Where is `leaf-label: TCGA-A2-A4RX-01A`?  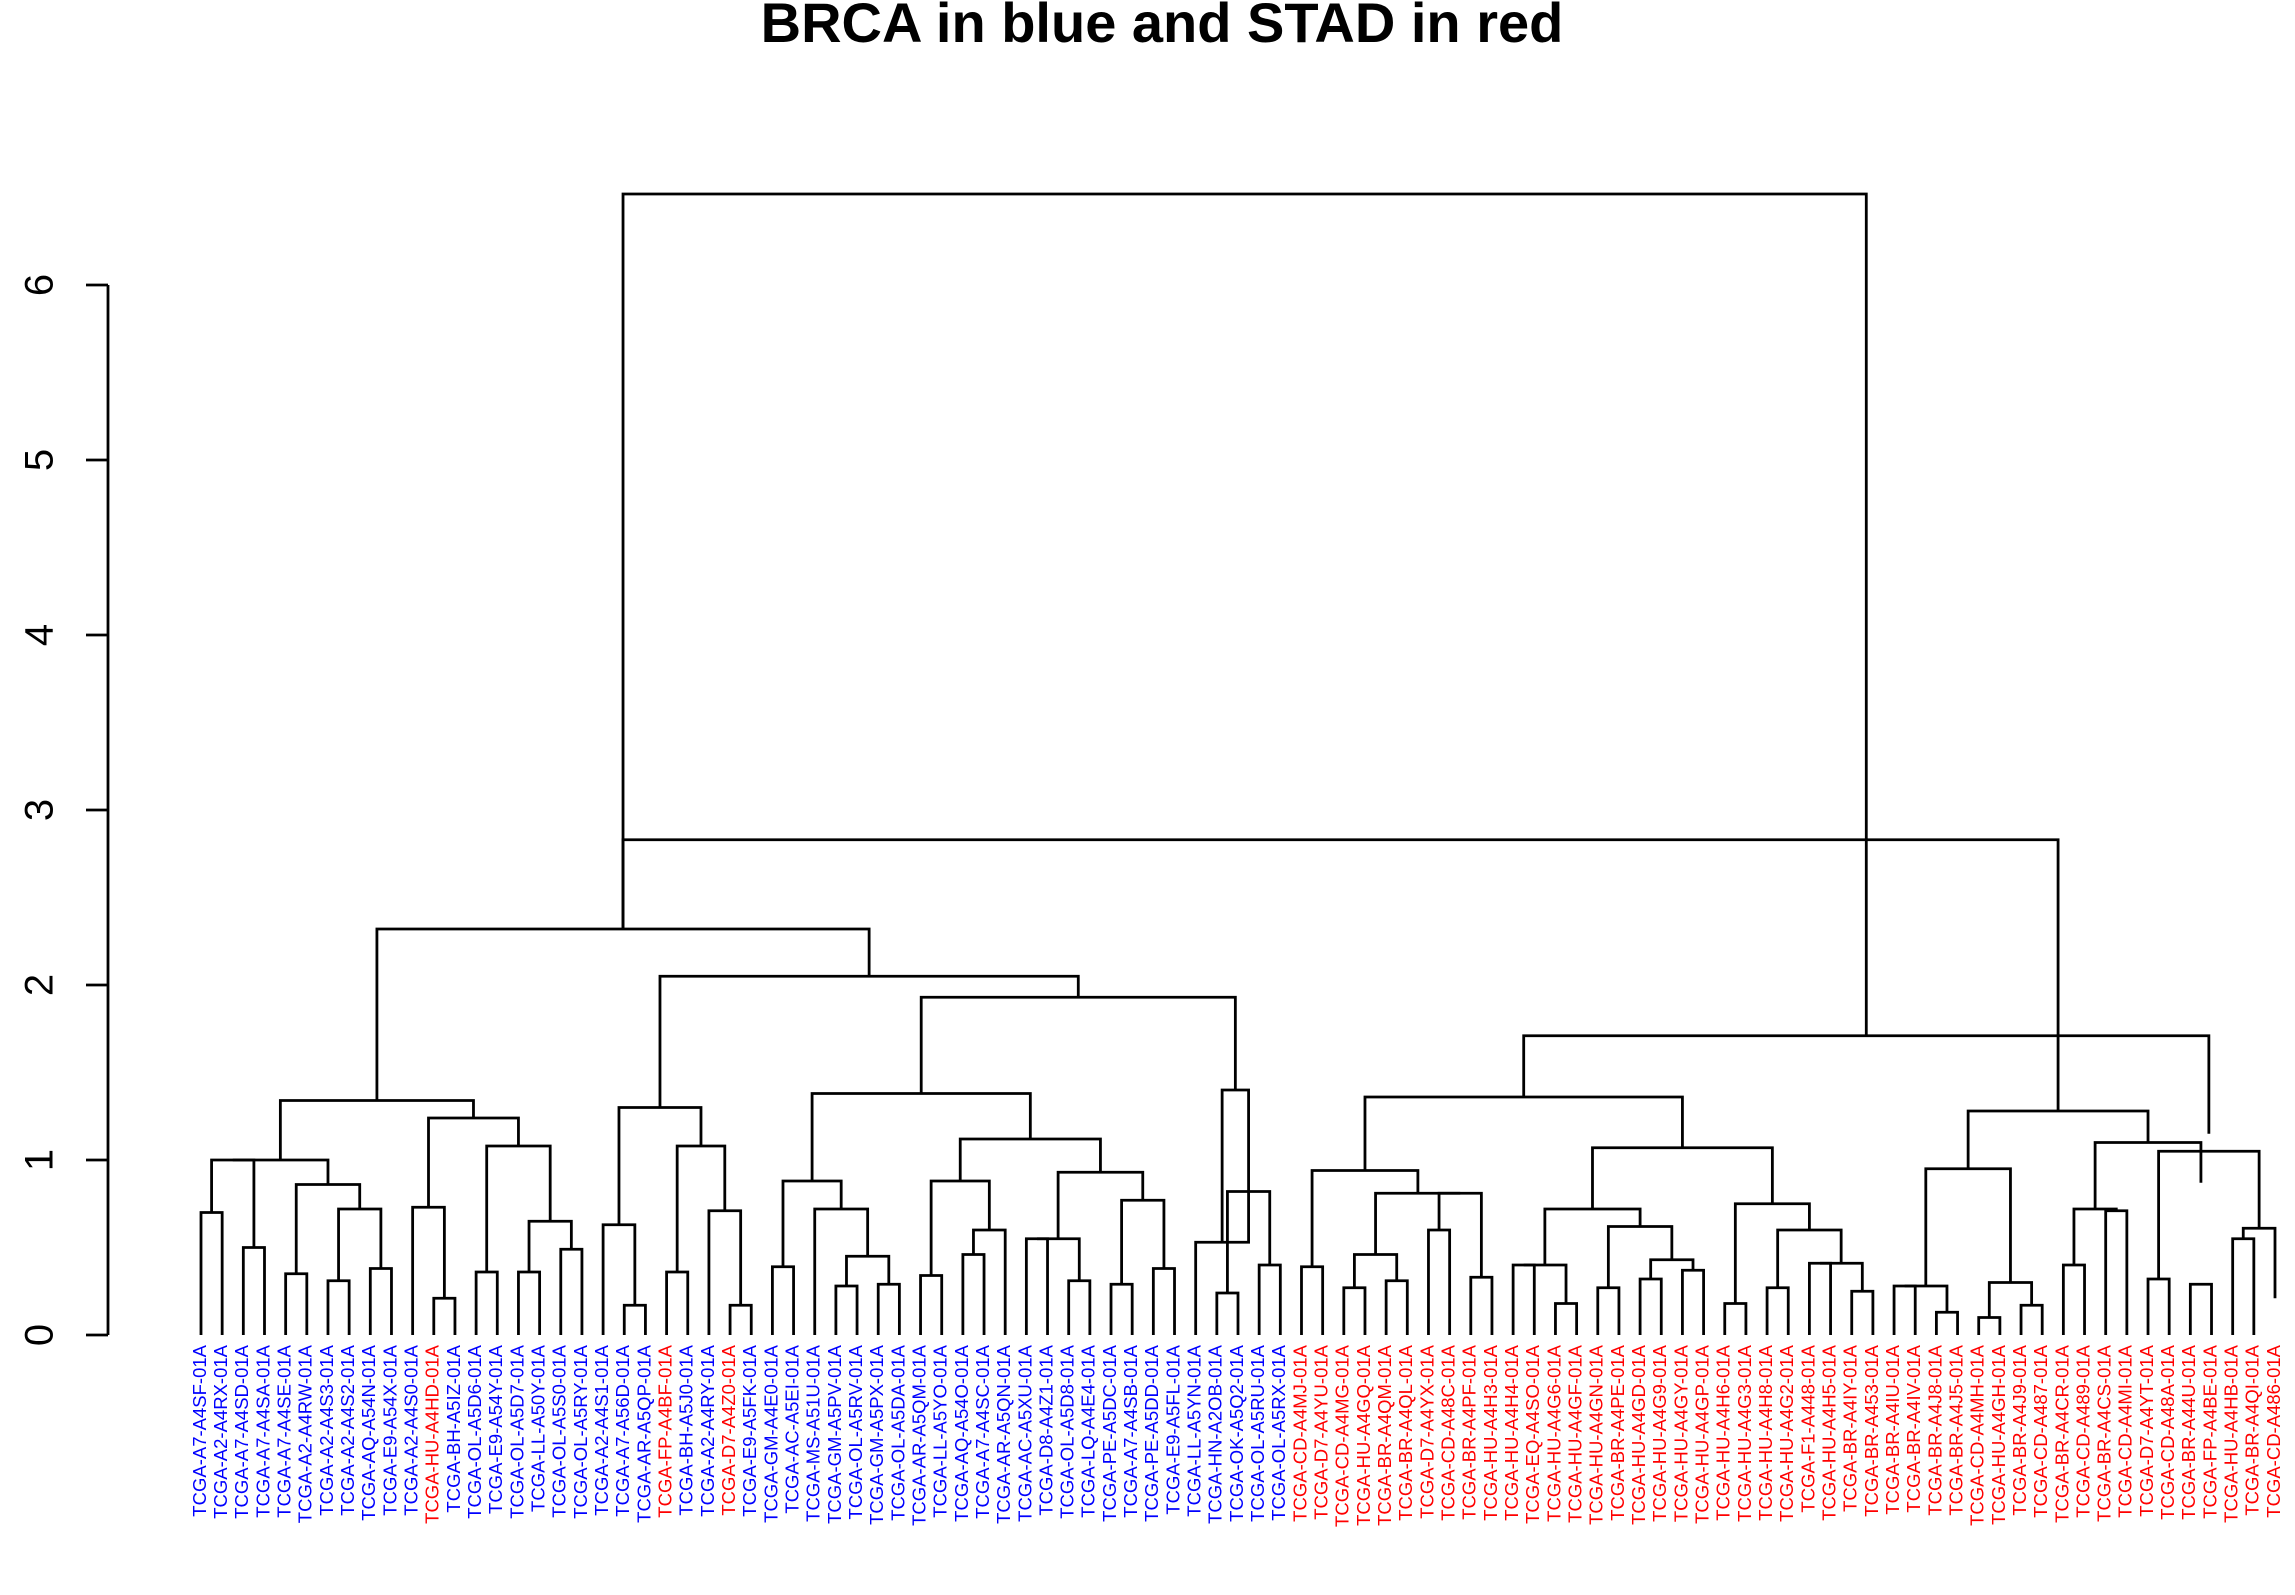
leaf-label: TCGA-A2-A4RX-01A is located at coordinates (220, 1431).